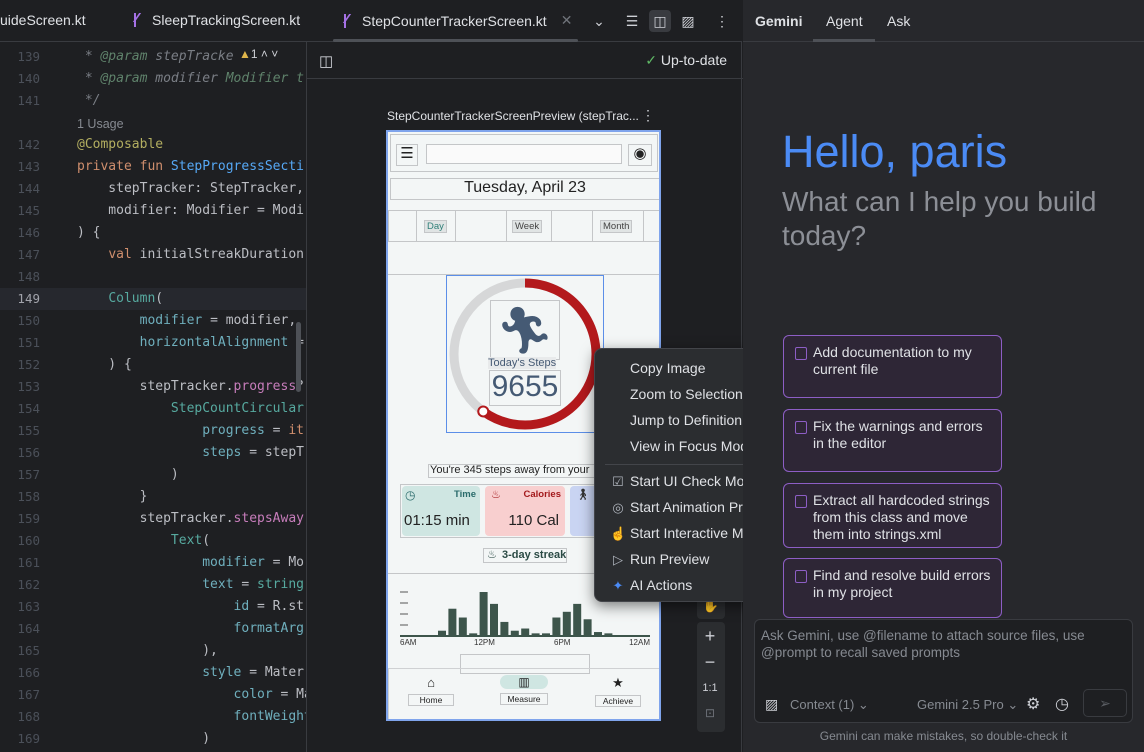 The height and width of the screenshot is (752, 1144). Describe the element at coordinates (28, 188) in the screenshot. I see `line-number: 144` at that location.